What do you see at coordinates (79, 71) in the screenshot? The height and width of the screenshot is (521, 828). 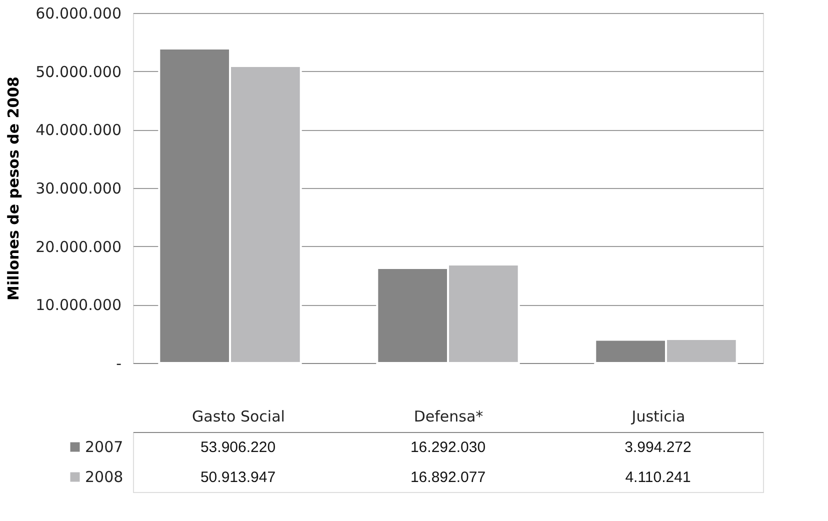 I see `y-tick-label: 50.000.000` at bounding box center [79, 71].